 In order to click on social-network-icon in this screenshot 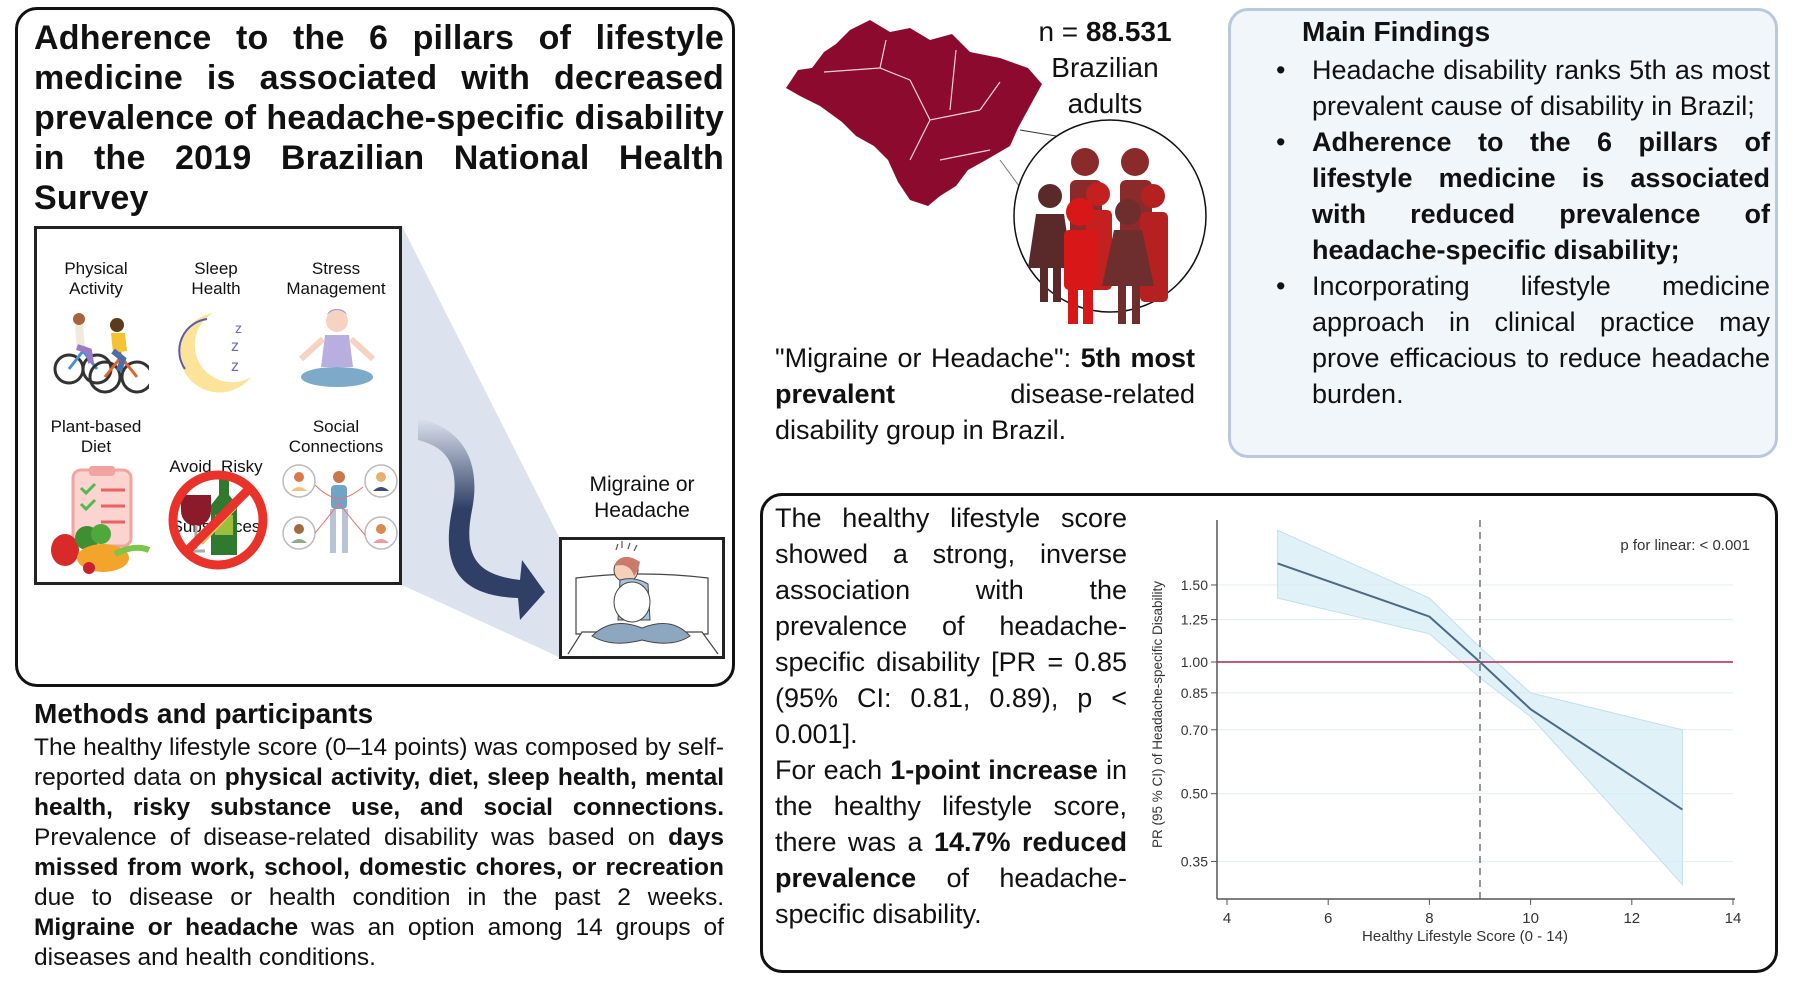, I will do `click(340, 508)`.